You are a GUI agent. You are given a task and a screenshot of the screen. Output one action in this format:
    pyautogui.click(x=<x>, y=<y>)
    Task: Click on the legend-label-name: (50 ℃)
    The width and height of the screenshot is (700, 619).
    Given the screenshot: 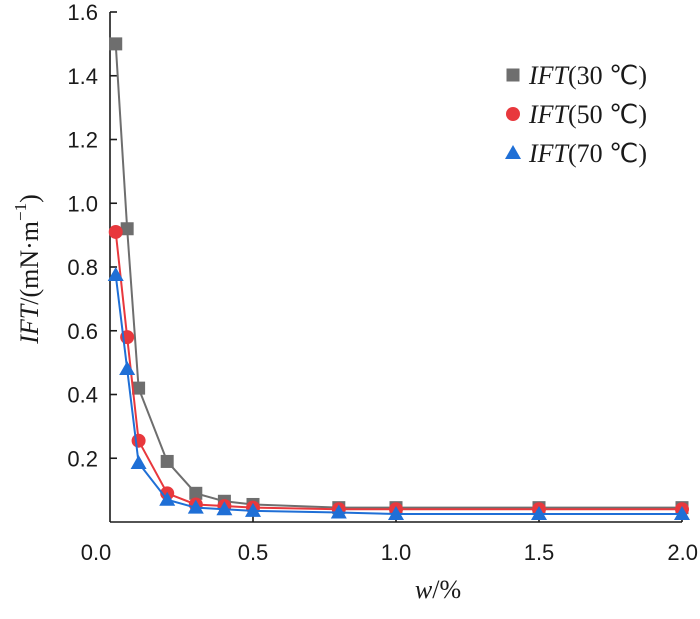 What is the action you would take?
    pyautogui.click(x=607, y=114)
    